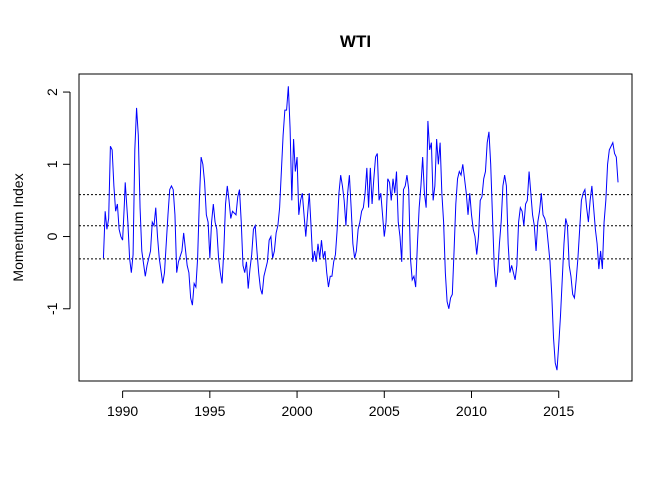  What do you see at coordinates (57, 201) in the screenshot?
I see `y-axis: -1 0 1 2` at bounding box center [57, 201].